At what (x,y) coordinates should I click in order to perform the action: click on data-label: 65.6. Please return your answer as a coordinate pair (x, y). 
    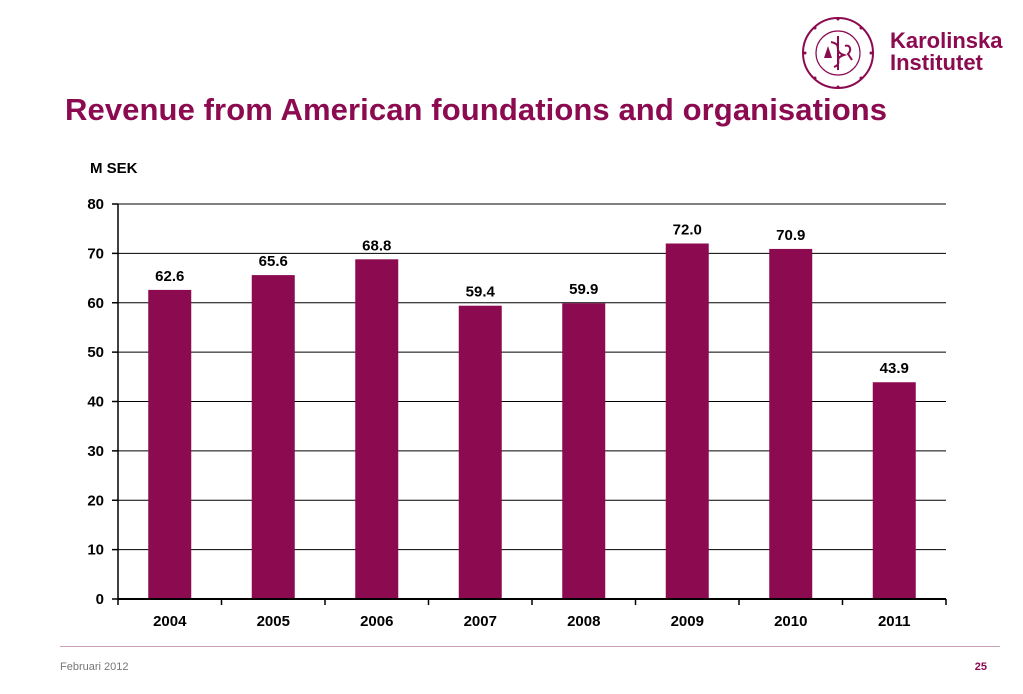
    Looking at the image, I should click on (273, 261).